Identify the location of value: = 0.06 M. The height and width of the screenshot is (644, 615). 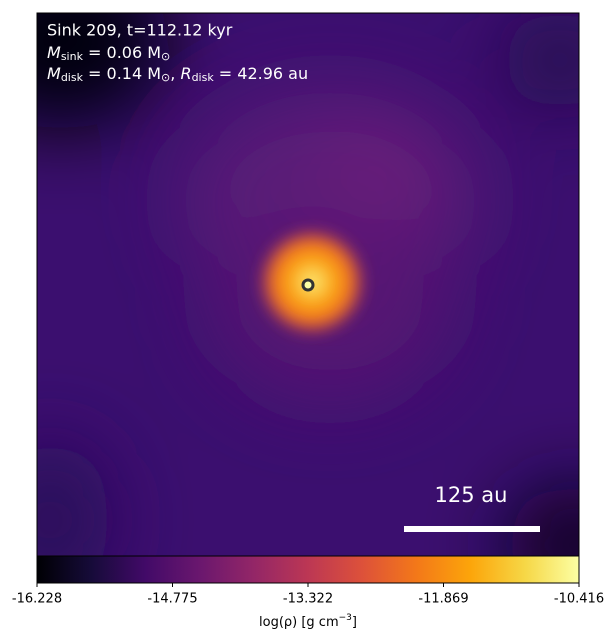
(122, 52).